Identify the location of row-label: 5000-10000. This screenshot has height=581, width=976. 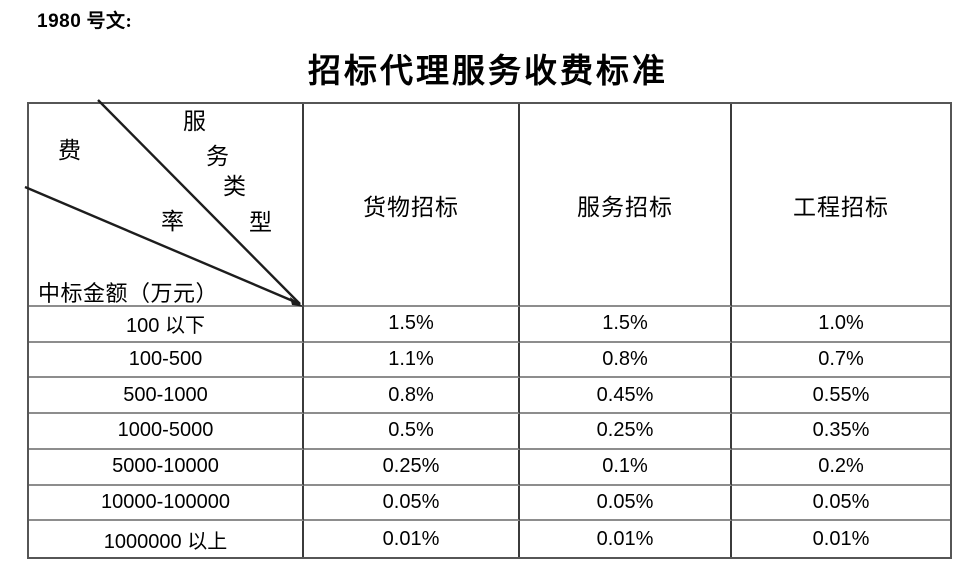
(166, 467).